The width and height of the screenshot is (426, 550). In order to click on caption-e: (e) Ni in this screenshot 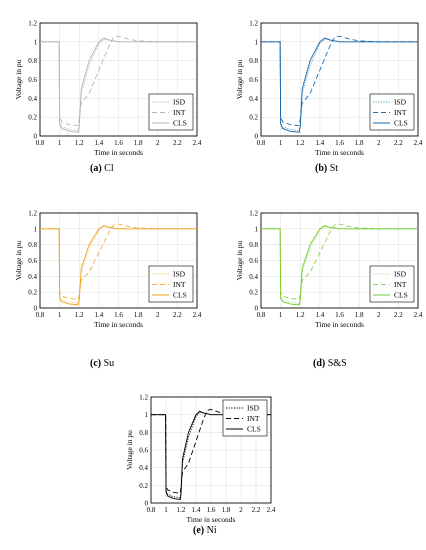, I will do `click(205, 530)`.